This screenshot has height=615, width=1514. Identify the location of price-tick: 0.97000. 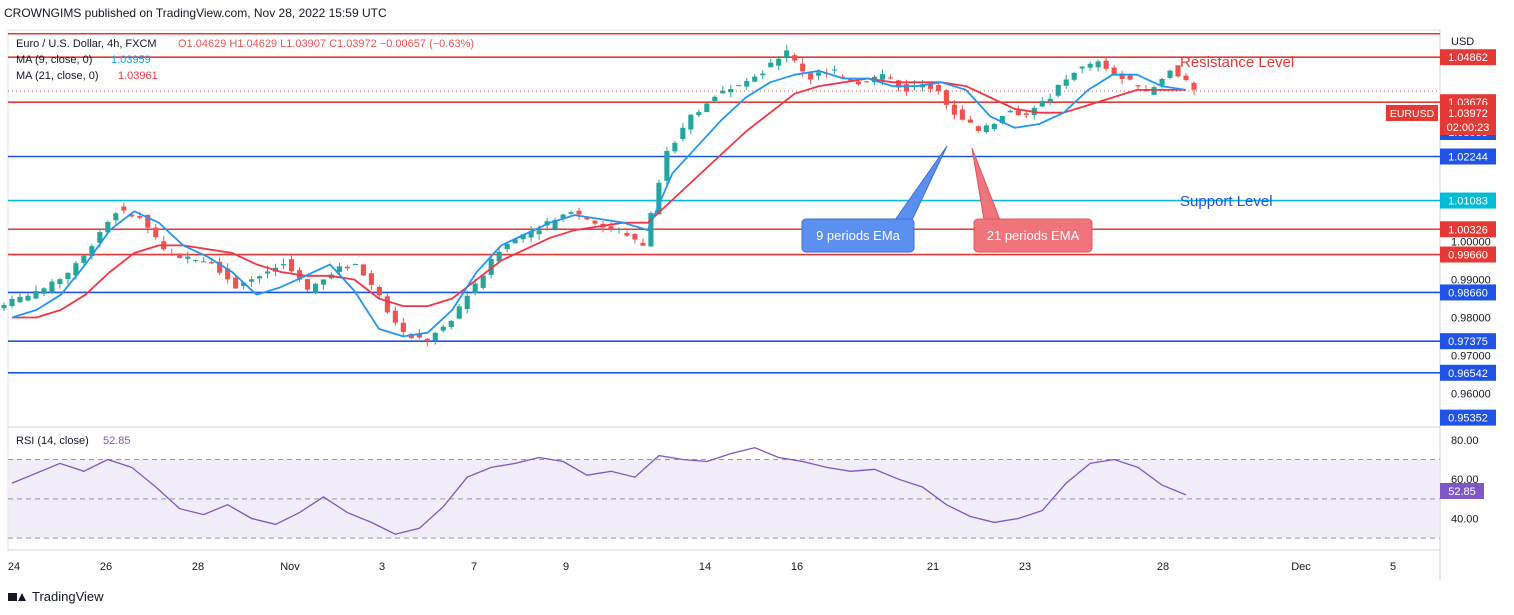
(1471, 356).